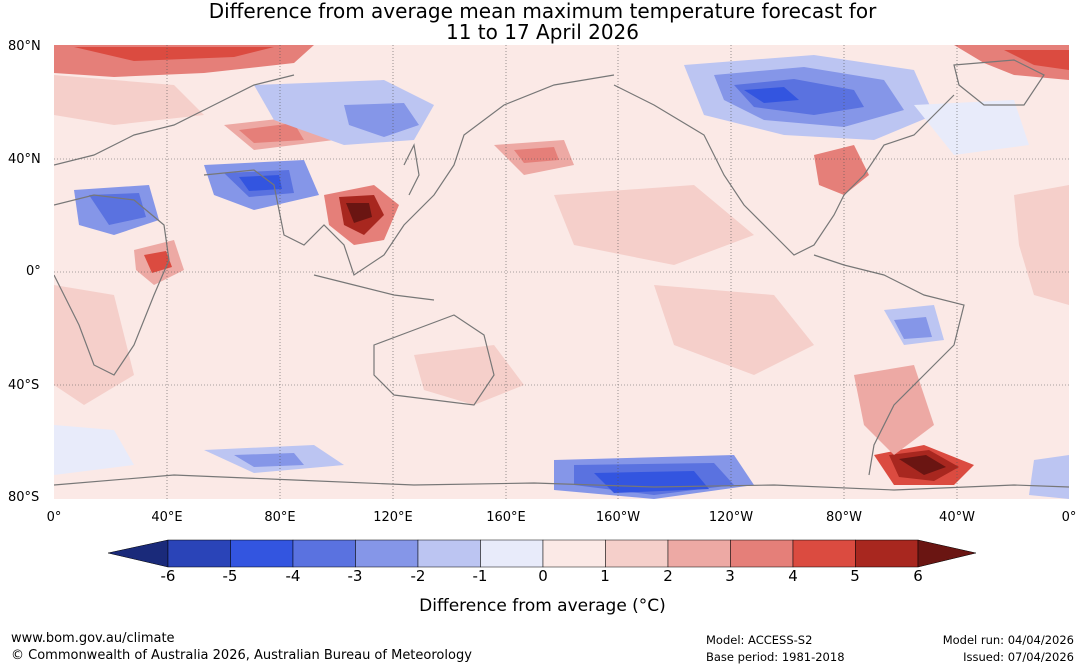  Describe the element at coordinates (418, 576) in the screenshot. I see `colorbar-tick: -2` at that location.